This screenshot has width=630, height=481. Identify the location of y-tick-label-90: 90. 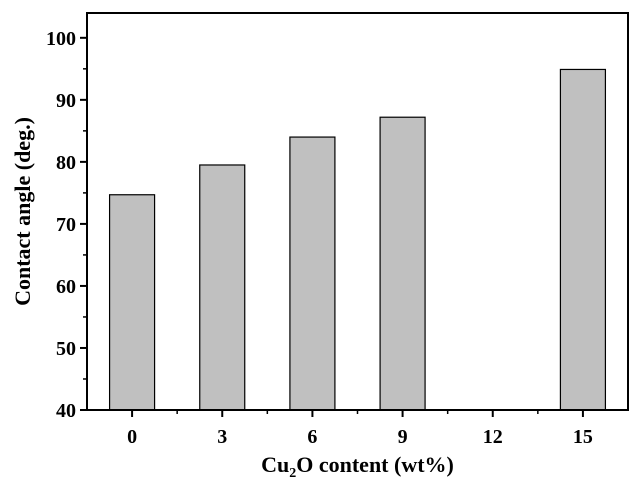
(66, 101).